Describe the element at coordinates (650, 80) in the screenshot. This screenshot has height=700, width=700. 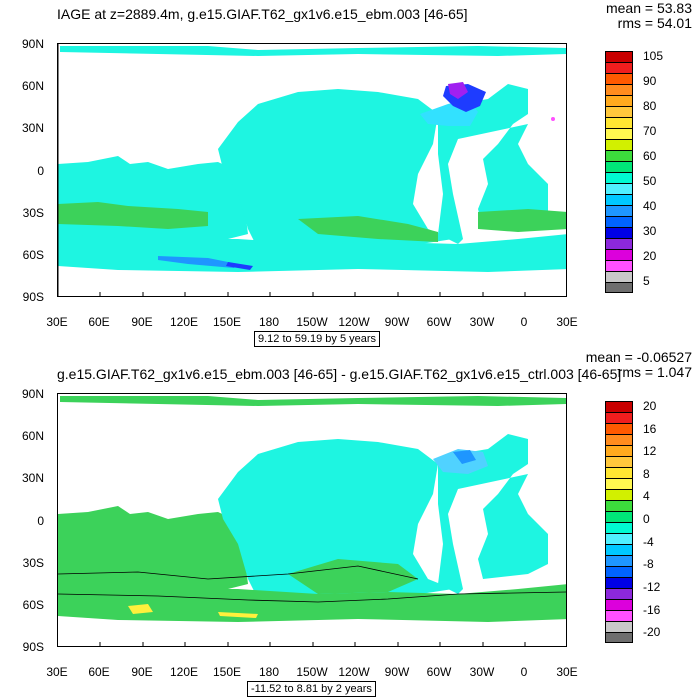
I see `colorbar-label: 90` at that location.